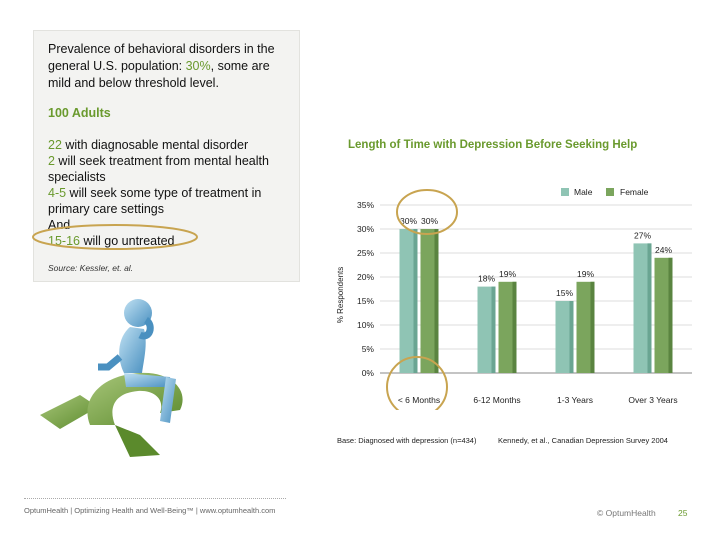  I want to click on data-label: 15%, so click(564, 293).